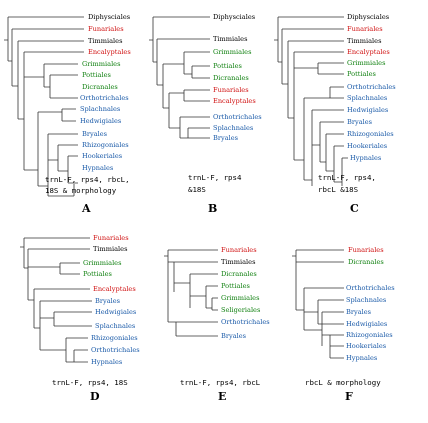 Image resolution: width=428 pixels, height=423 pixels. I want to click on panel-letter: E, so click(222, 396).